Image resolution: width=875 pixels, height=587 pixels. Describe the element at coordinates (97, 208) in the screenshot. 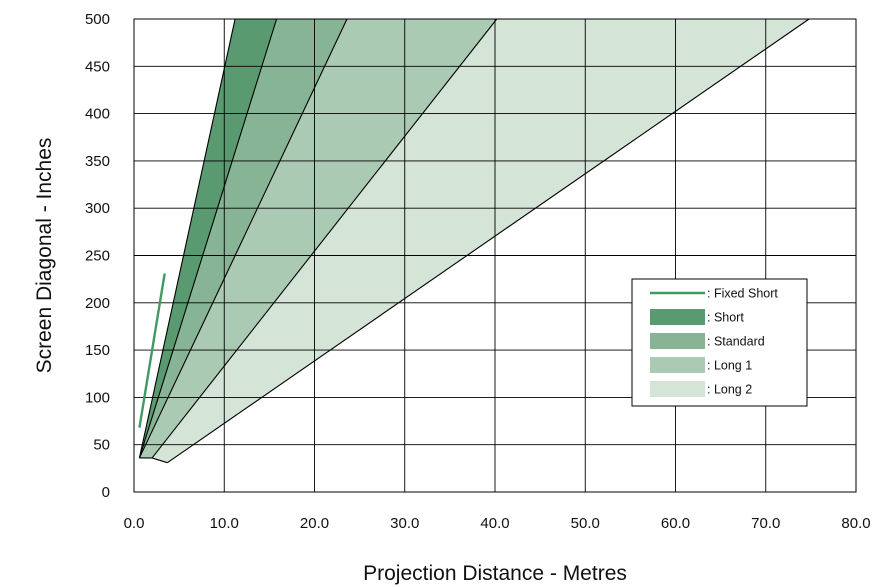

I see `y-tick-label: 300` at that location.